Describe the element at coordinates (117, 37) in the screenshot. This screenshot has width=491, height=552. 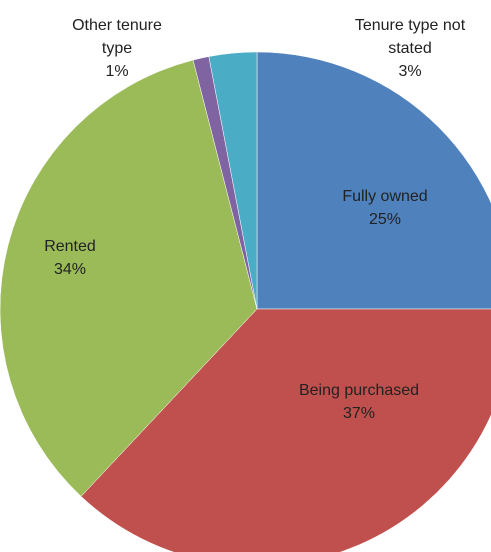
I see `slice-label: Other tenure type` at that location.